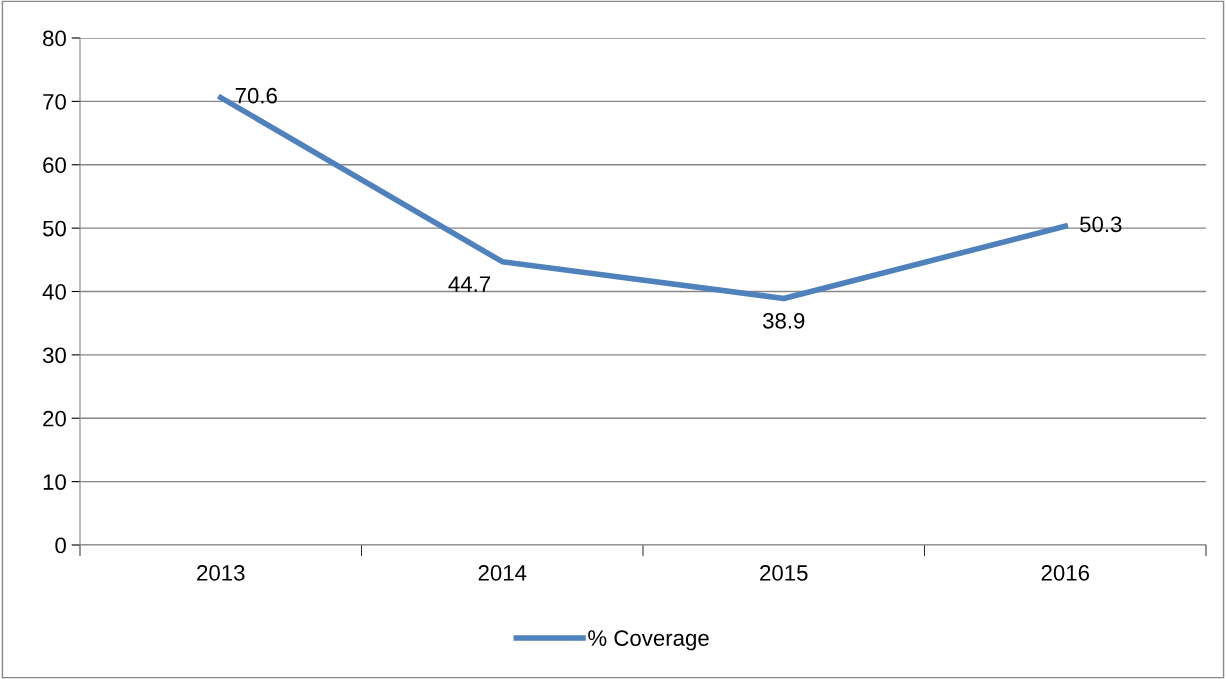 The height and width of the screenshot is (679, 1226). Describe the element at coordinates (1065, 573) in the screenshot. I see `x-tick-label: 2016` at that location.